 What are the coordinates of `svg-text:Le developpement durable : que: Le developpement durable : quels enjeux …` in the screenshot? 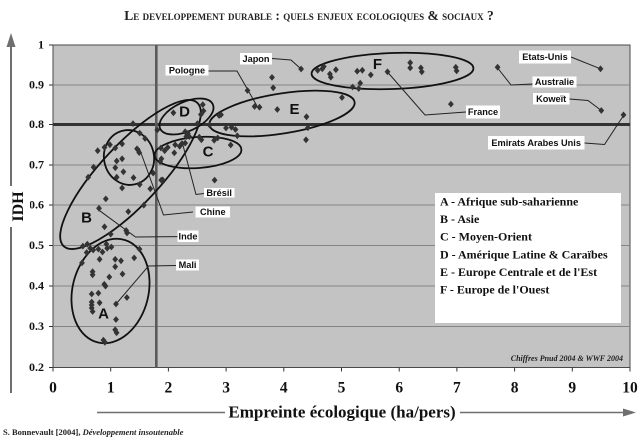 It's located at (308, 15).